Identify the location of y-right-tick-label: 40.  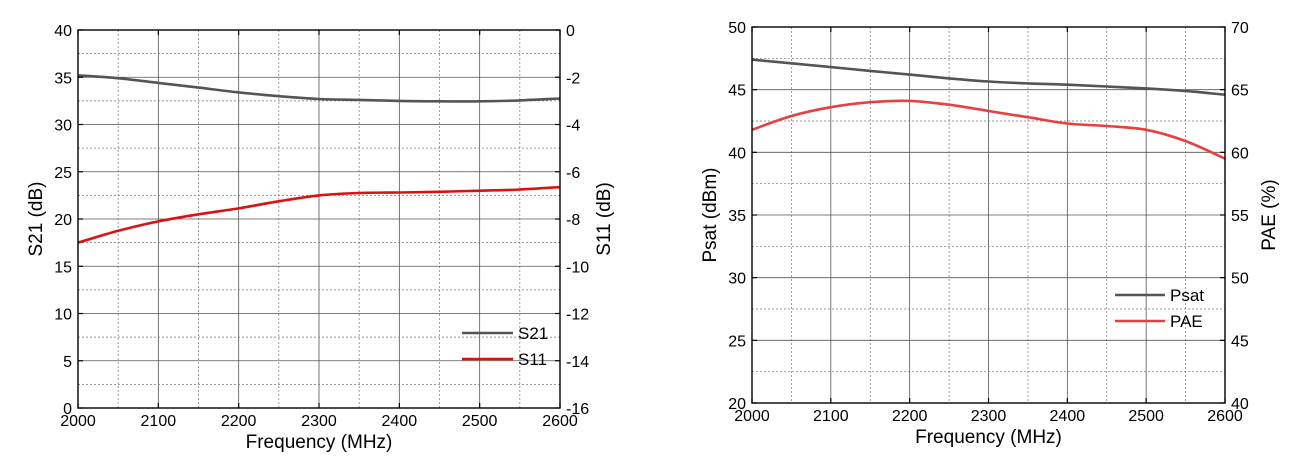
(1240, 404).